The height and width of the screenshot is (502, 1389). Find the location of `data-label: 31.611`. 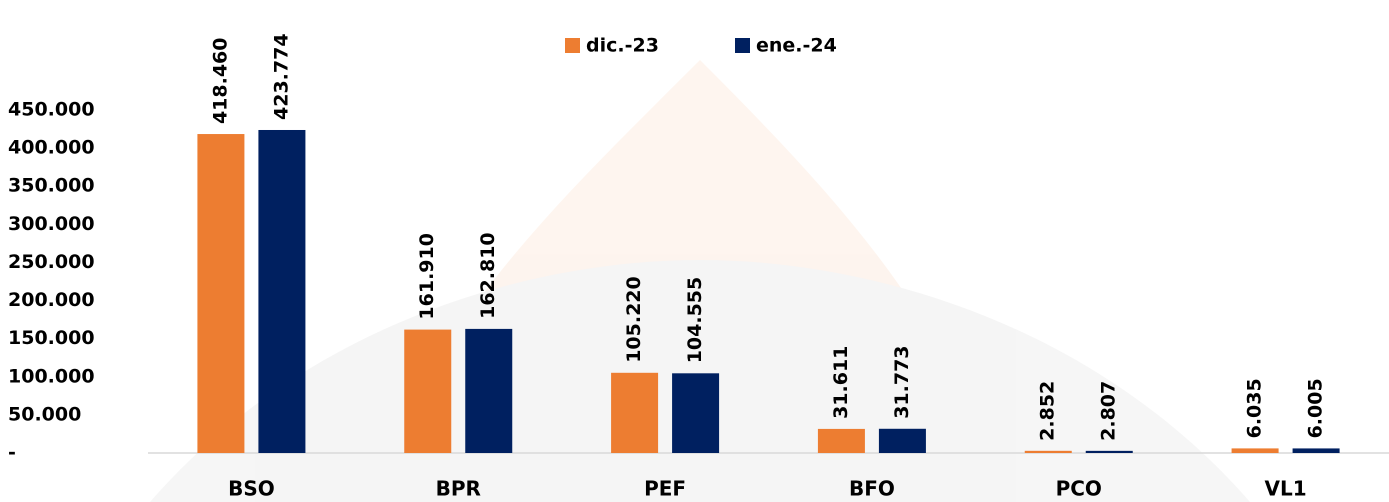

data-label: 31.611 is located at coordinates (841, 382).